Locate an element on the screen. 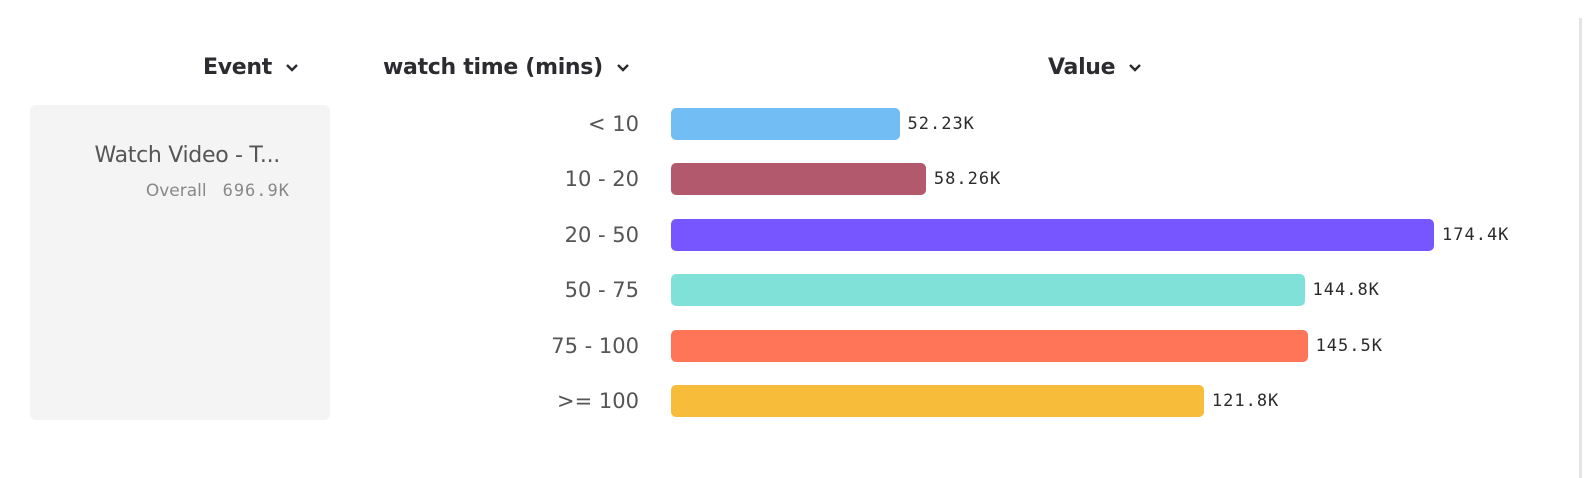 The height and width of the screenshot is (478, 1584). value-label: 121.8K is located at coordinates (1245, 401).